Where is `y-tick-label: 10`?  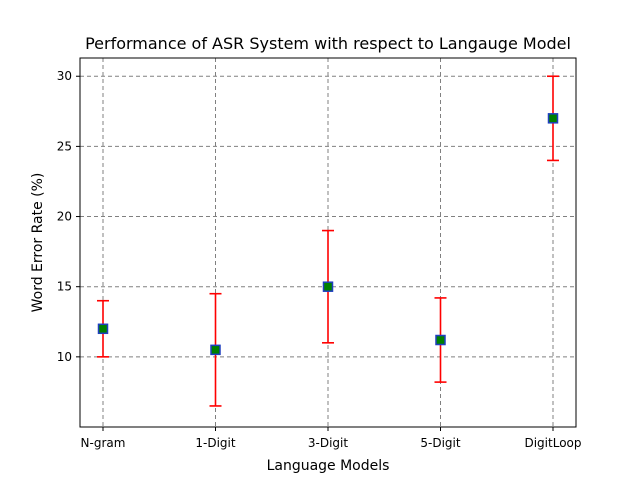 y-tick-label: 10 is located at coordinates (64, 357).